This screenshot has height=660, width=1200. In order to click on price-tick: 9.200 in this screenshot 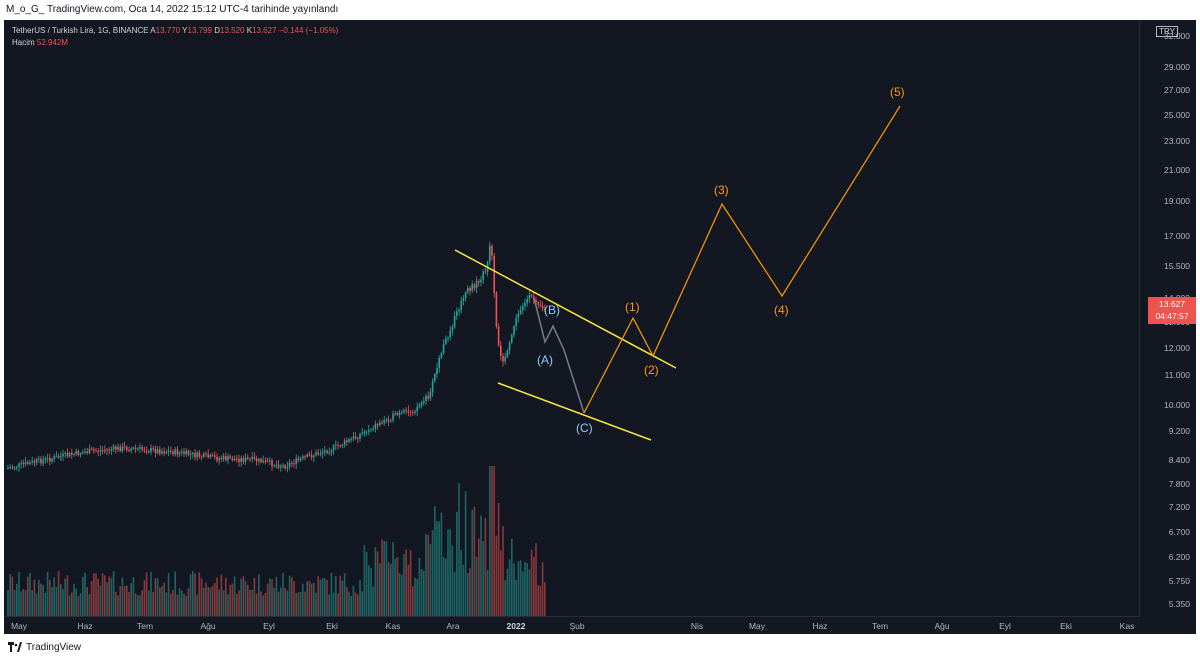, I will do `click(1179, 431)`.